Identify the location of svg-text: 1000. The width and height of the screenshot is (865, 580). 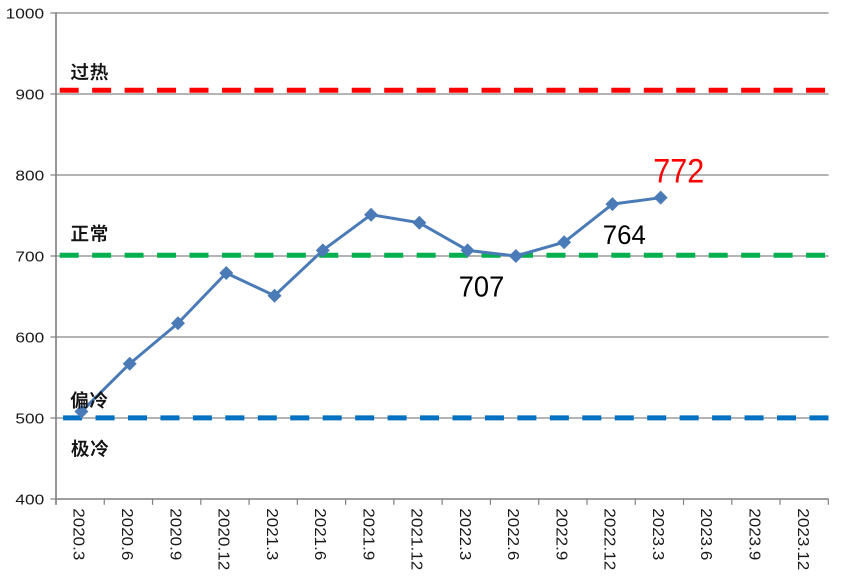
(25, 14).